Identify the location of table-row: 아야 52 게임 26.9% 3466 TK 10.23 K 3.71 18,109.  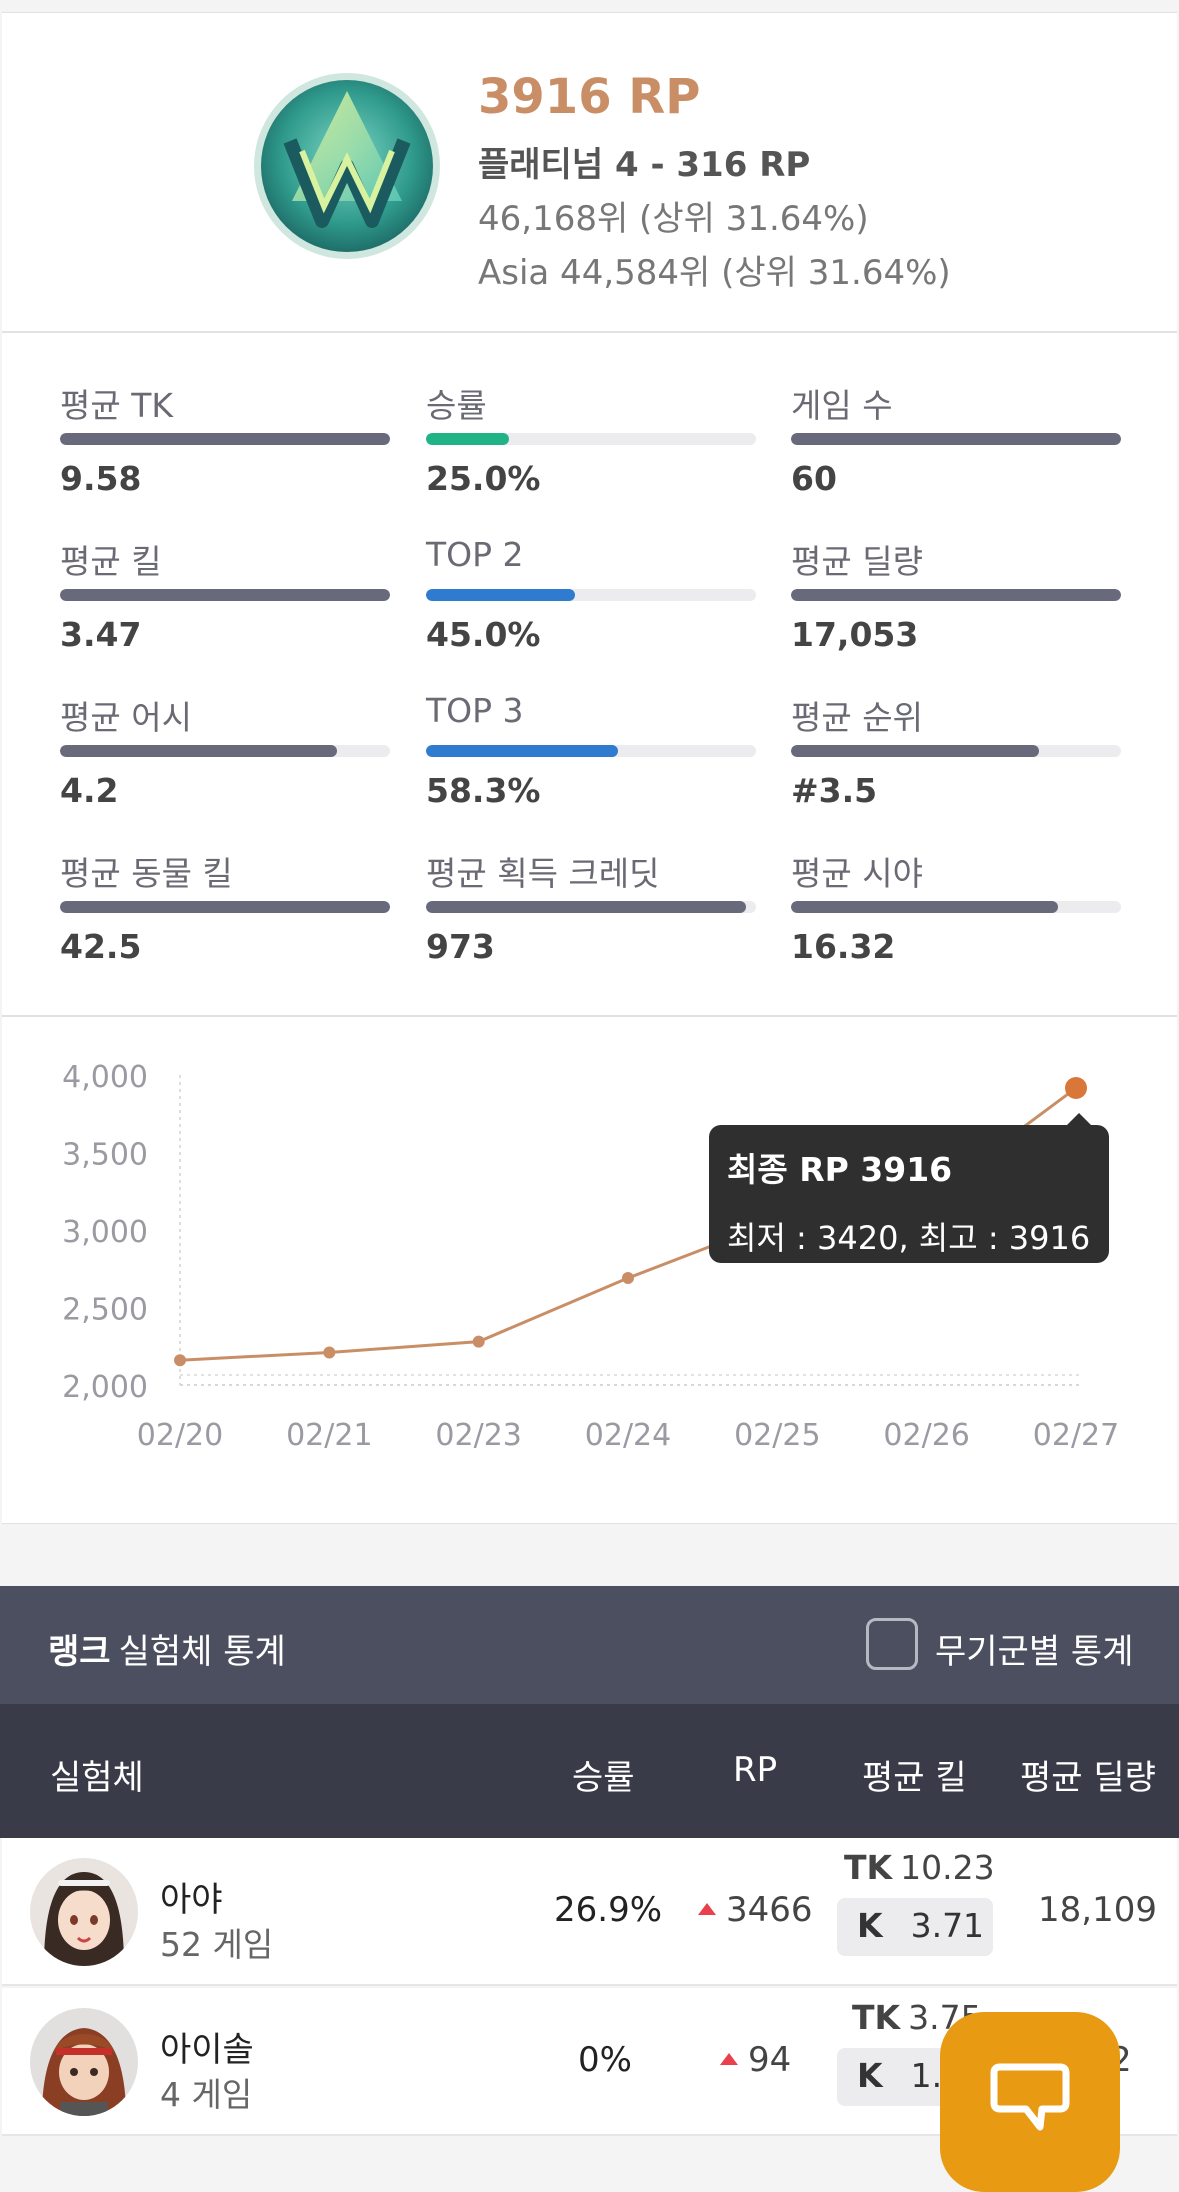
(589, 1912).